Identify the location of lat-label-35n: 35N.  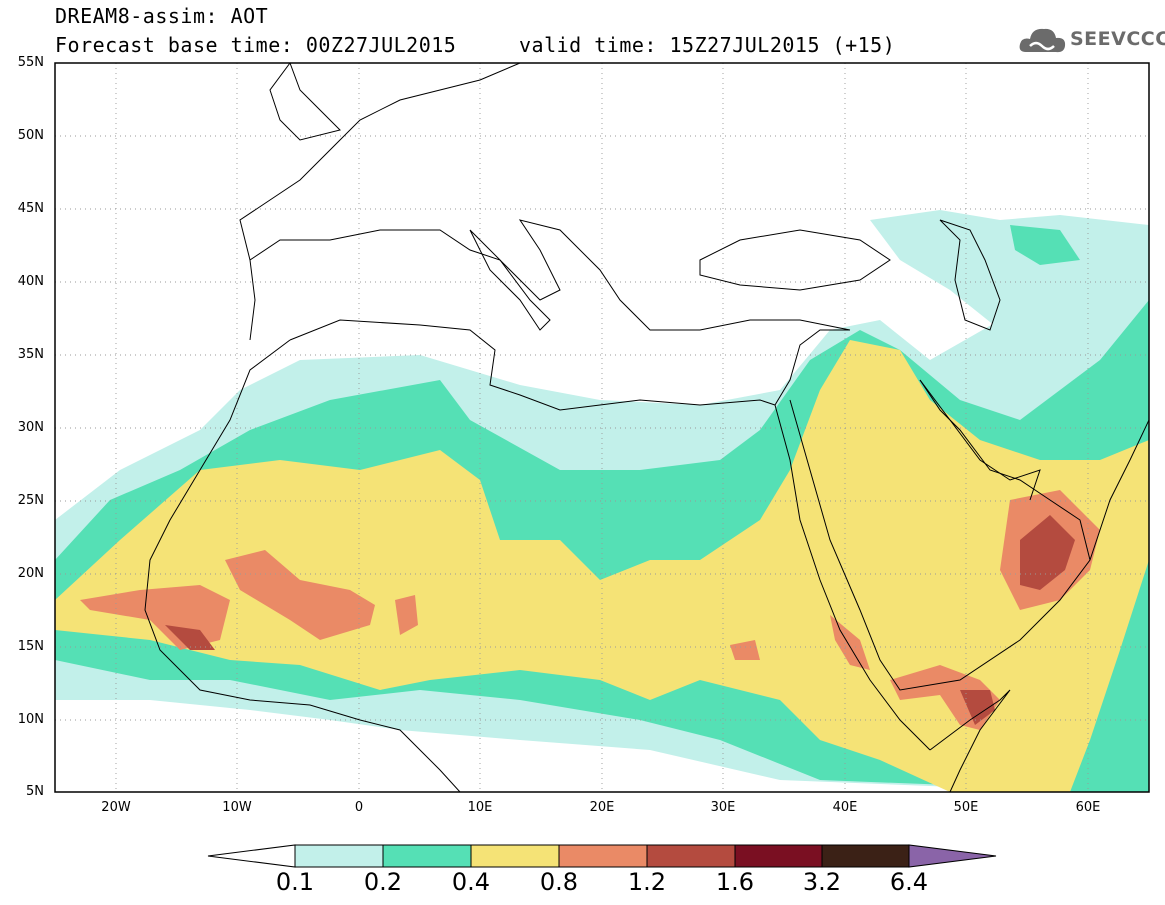
(30, 354).